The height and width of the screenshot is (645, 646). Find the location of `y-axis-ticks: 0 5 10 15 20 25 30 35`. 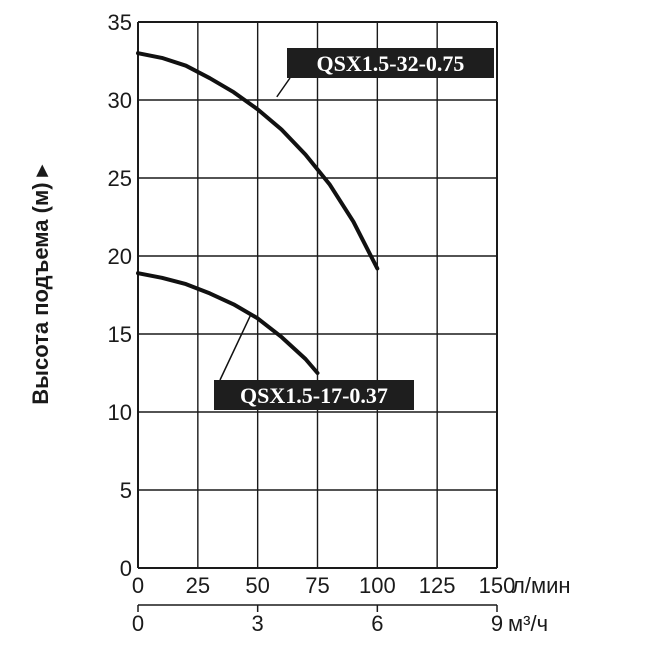

y-axis-ticks: 0 5 10 15 20 25 30 35 is located at coordinates (120, 295).